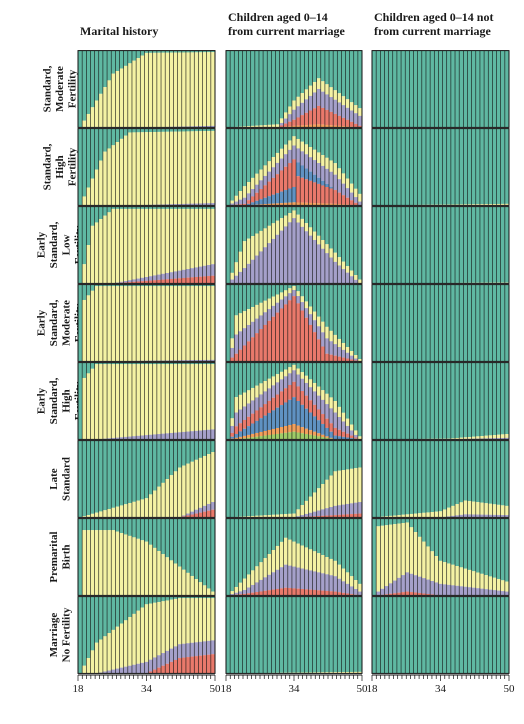 The width and height of the screenshot is (524, 724). What do you see at coordinates (433, 31) in the screenshot?
I see `column-title-line: from current marriage` at bounding box center [433, 31].